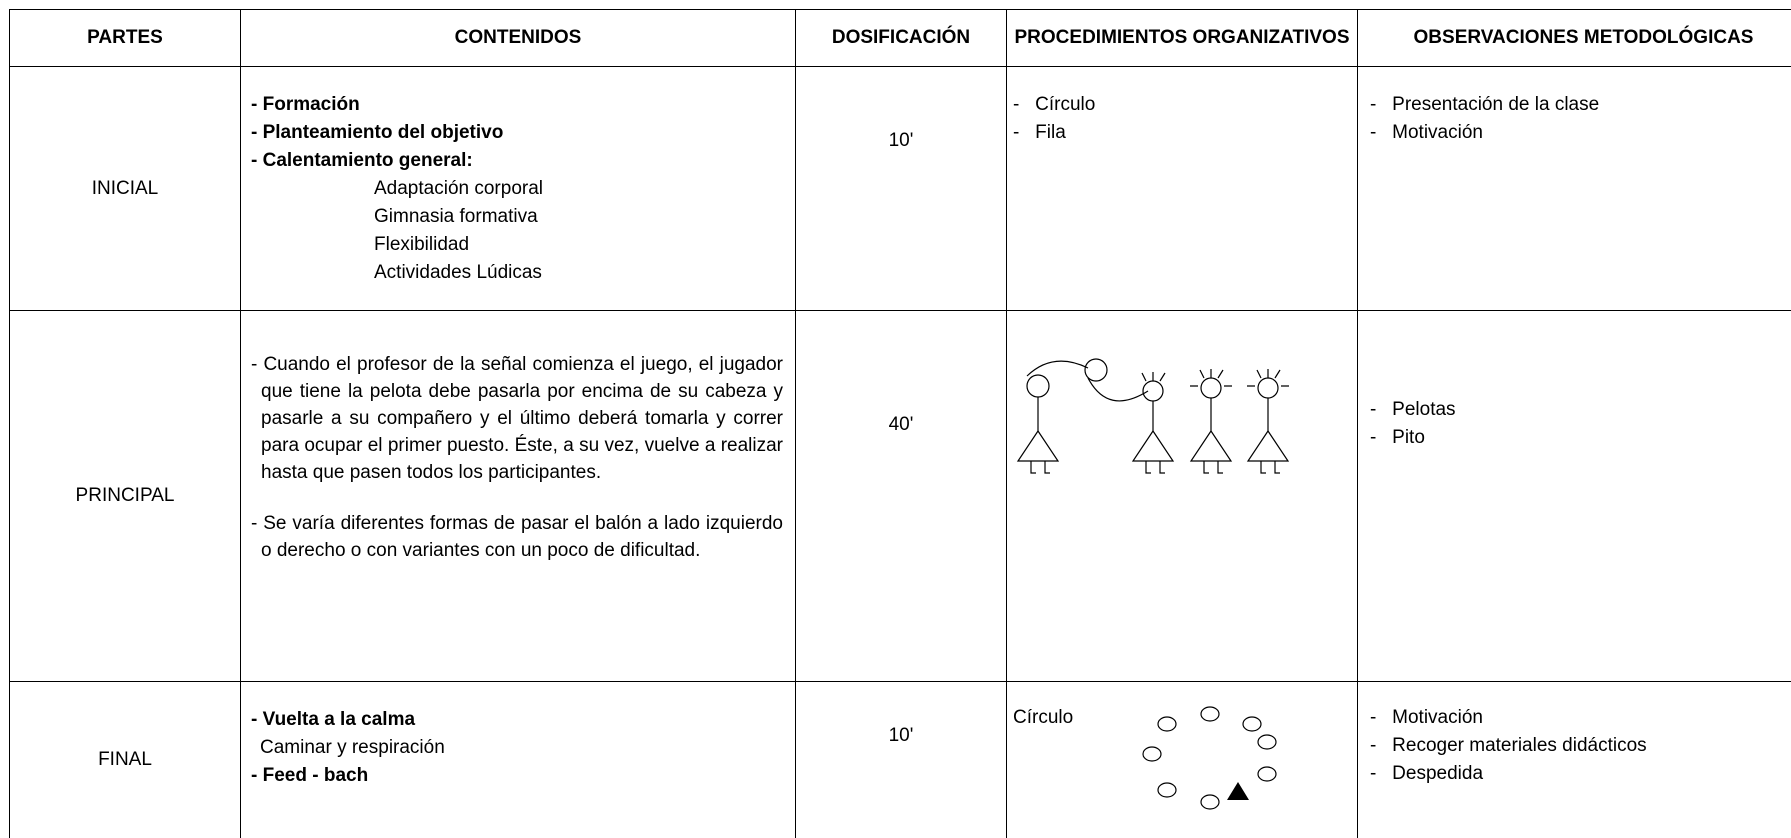 The image size is (1791, 838). I want to click on content-item: Caminar y respiración, so click(352, 747).